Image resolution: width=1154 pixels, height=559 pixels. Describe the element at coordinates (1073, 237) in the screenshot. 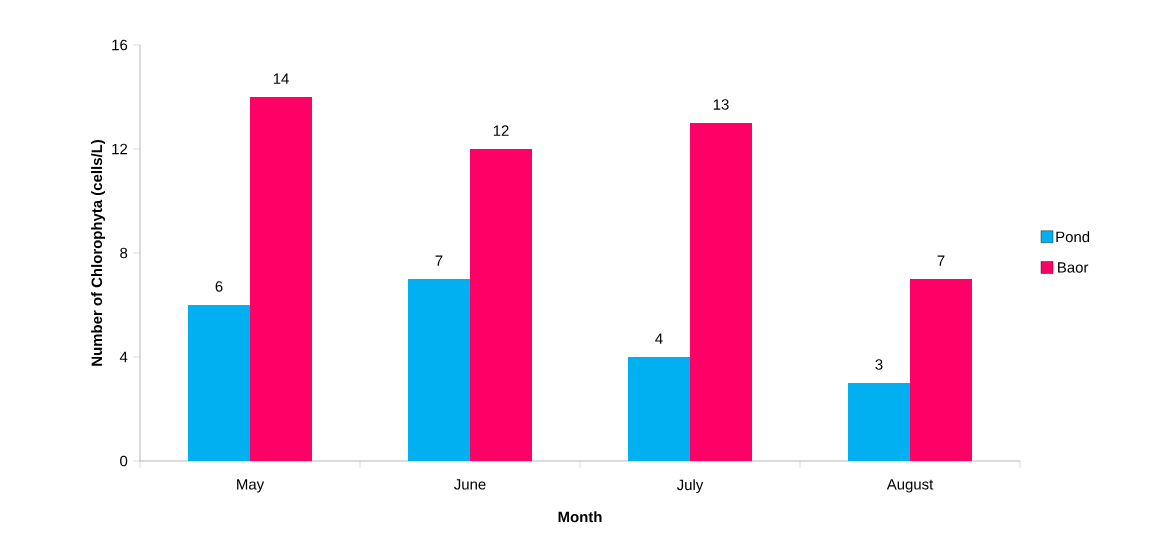

I see `legend-label: Pond` at that location.